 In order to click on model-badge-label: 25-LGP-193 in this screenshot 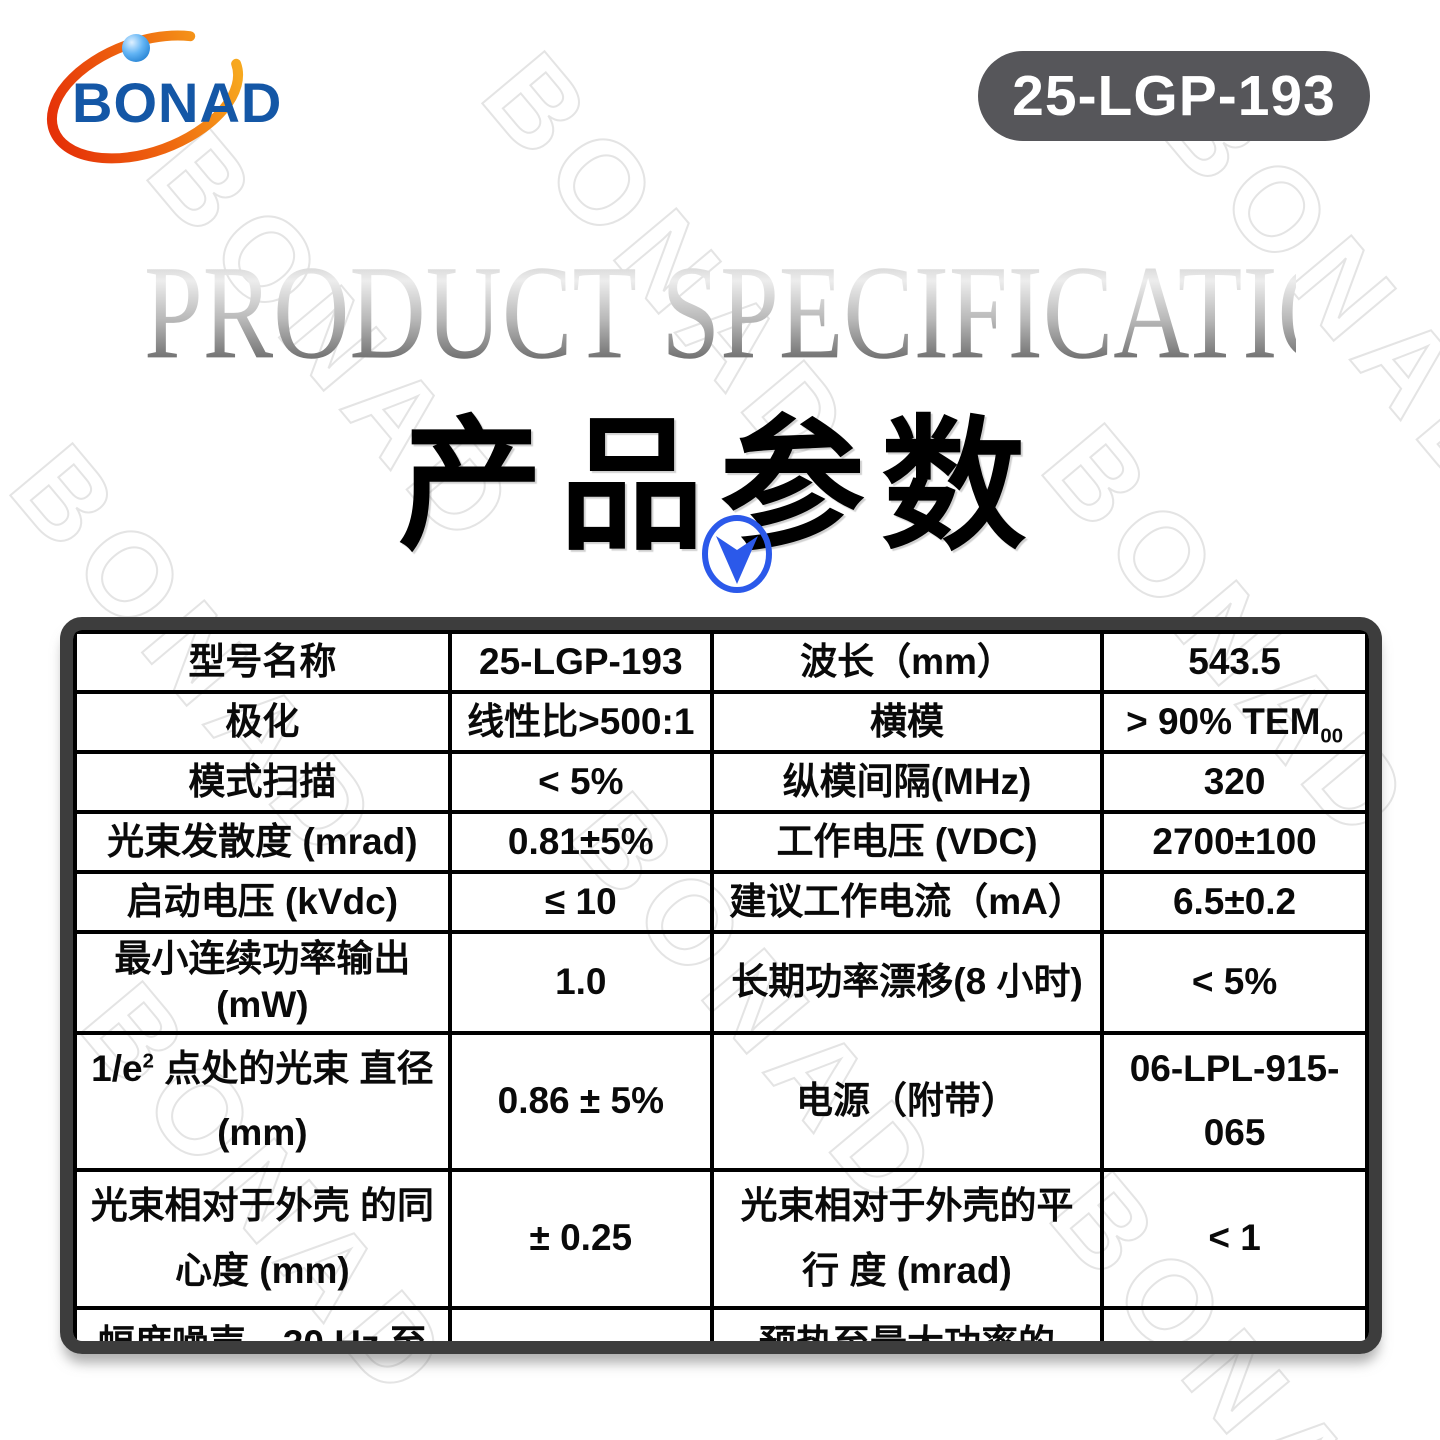, I will do `click(1174, 96)`.